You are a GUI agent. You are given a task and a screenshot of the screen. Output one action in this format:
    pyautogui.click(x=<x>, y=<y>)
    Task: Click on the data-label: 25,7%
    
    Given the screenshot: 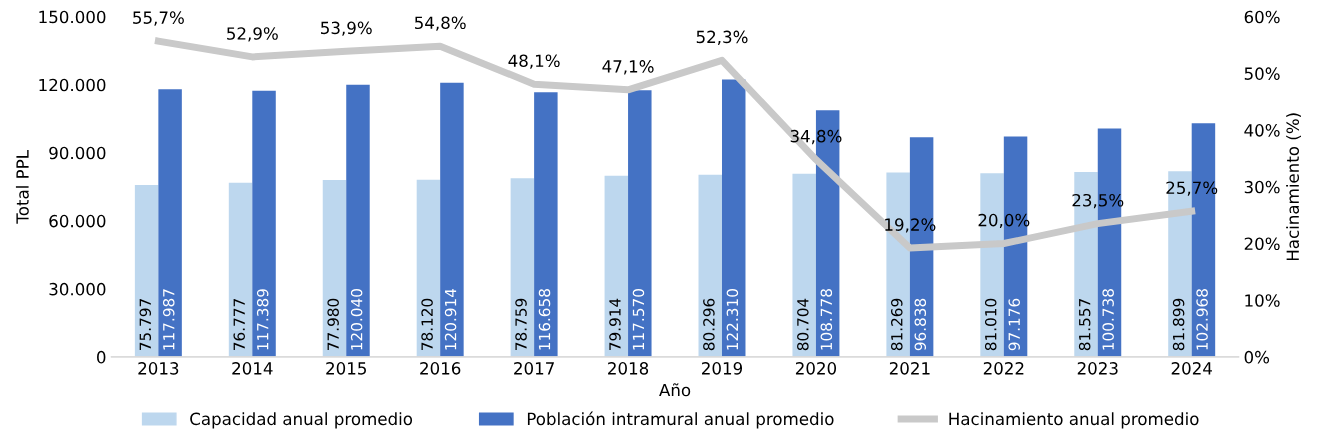 What is the action you would take?
    pyautogui.click(x=1192, y=188)
    